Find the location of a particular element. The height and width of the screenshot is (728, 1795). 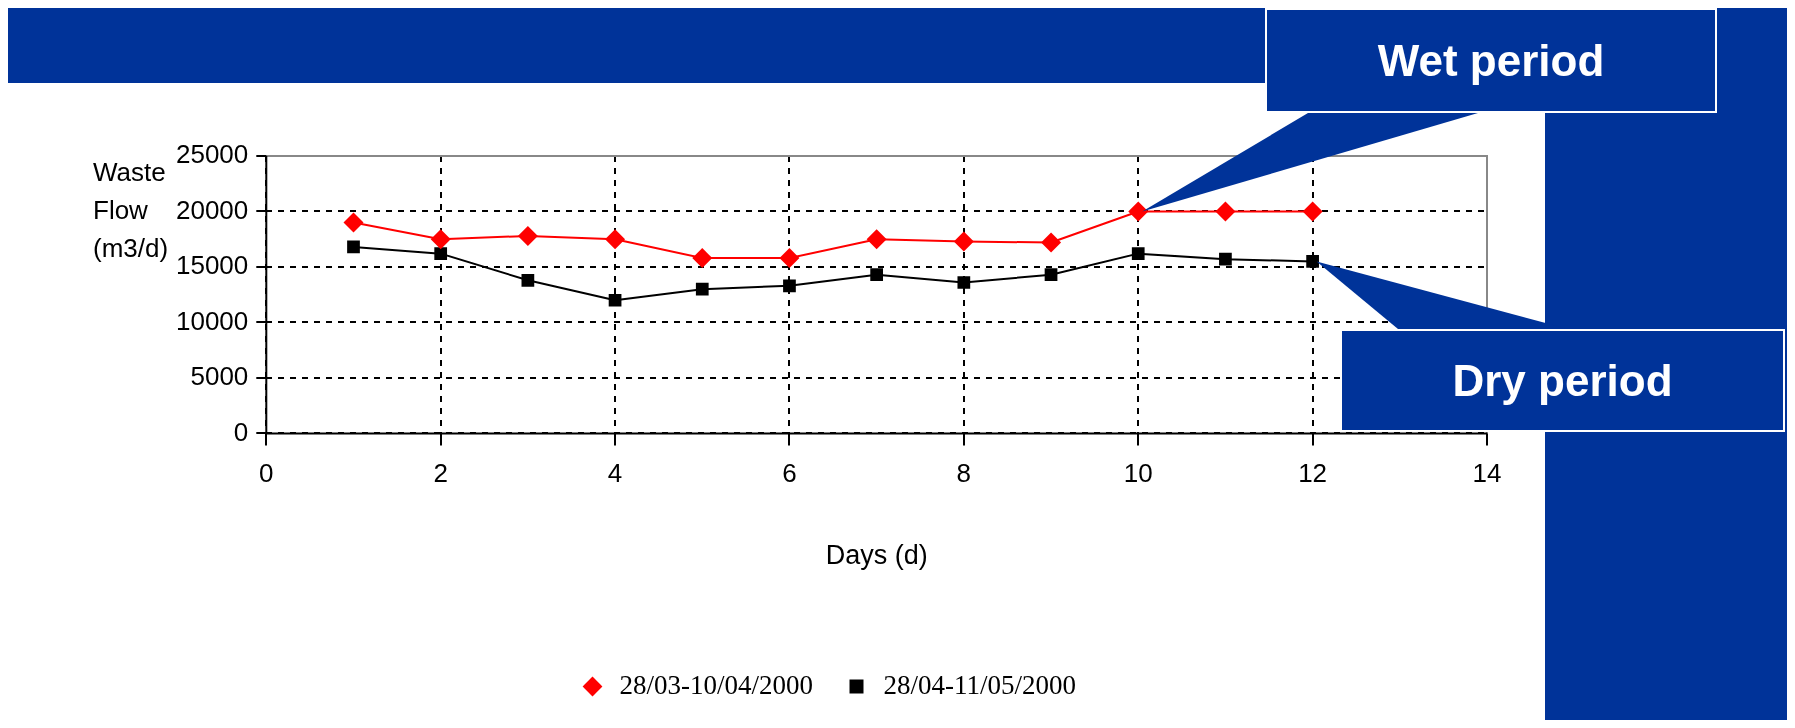

x-tick-label: 14 is located at coordinates (1487, 473).